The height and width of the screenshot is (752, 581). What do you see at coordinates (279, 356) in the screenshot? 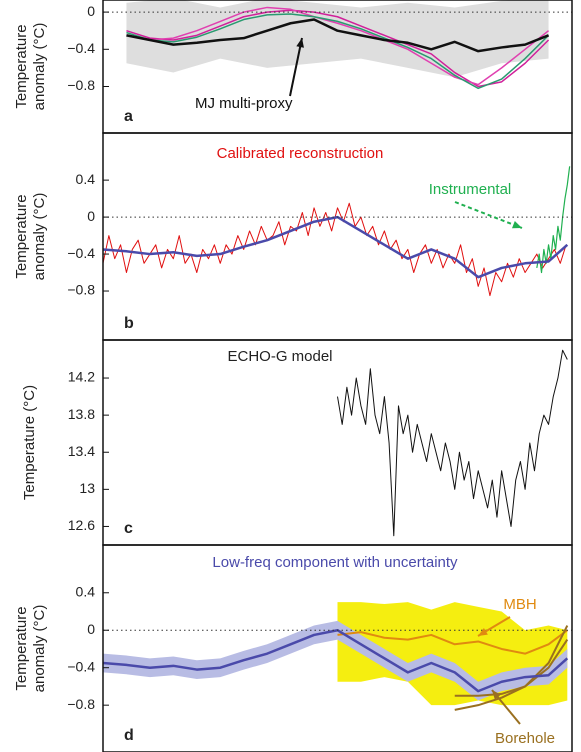
I see `annotation: ECHO-G model` at bounding box center [279, 356].